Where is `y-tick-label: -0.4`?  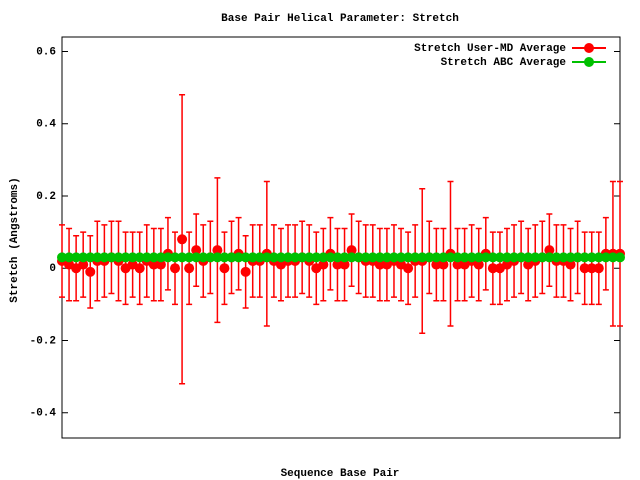 y-tick-label: -0.4 is located at coordinates (43, 414).